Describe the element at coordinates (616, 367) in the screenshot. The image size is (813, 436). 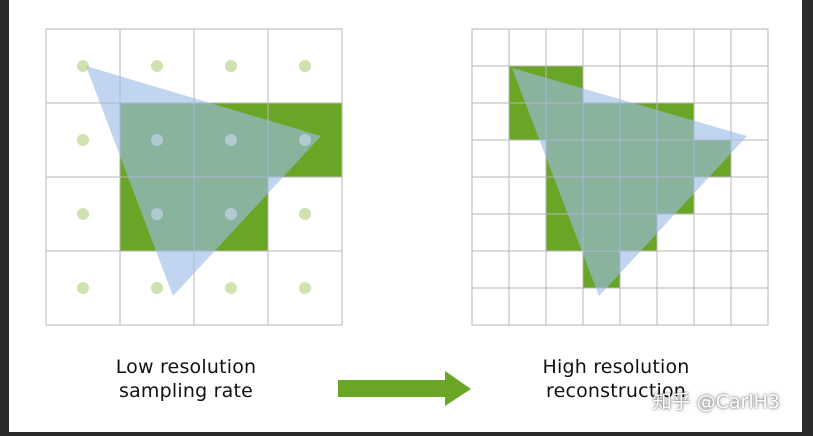
I see `high-res-caption-line1: High resolution` at that location.